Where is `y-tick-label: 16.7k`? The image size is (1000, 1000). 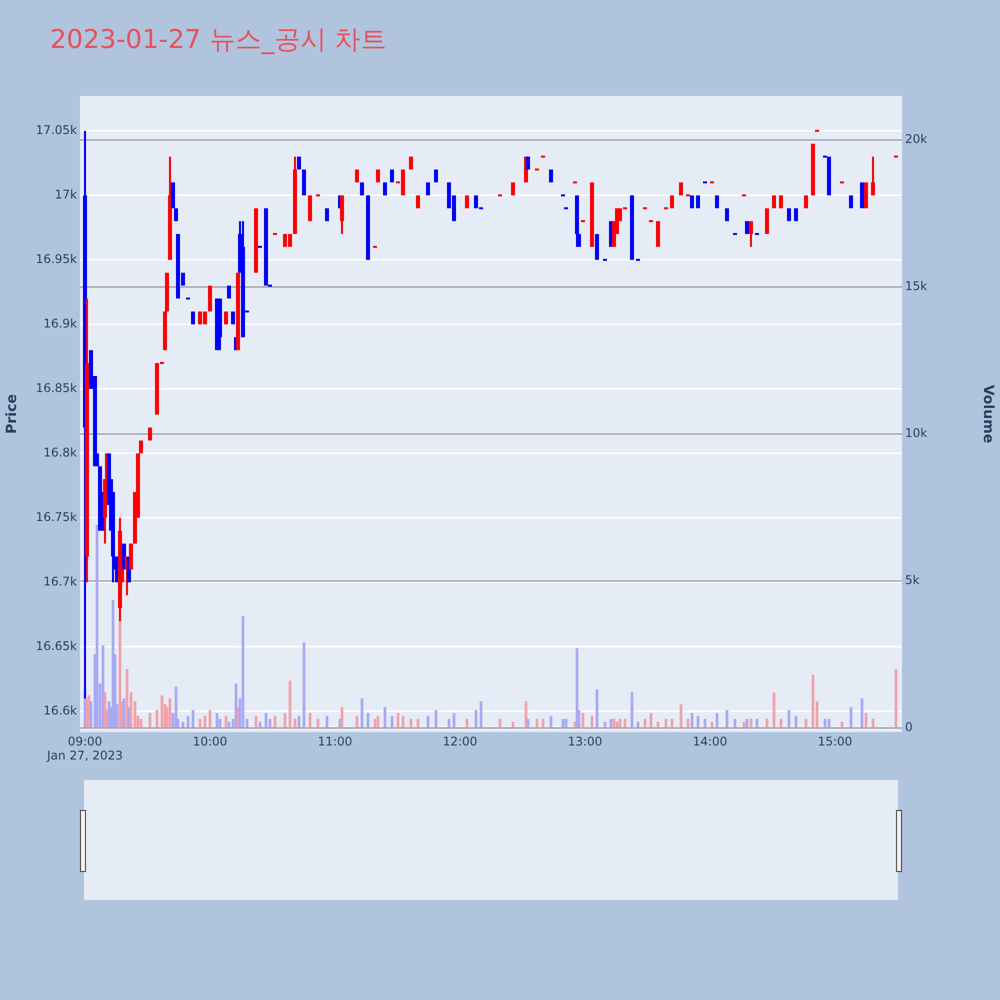 y-tick-label: 16.7k is located at coordinates (60, 581).